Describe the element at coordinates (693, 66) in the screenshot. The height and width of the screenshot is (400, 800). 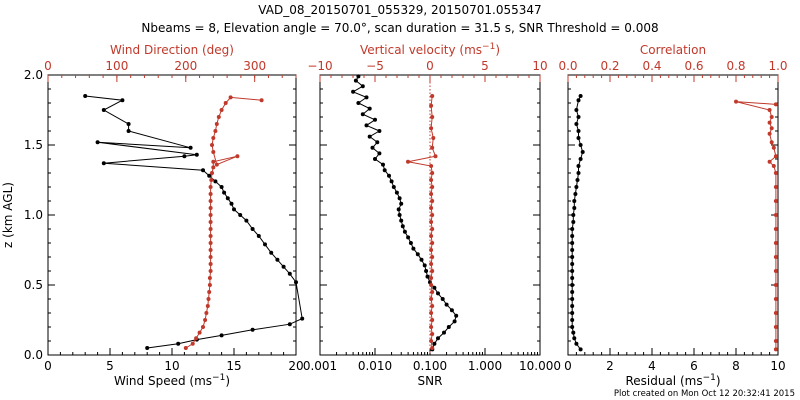
I see `x-tick-label-top: 0.6` at that location.